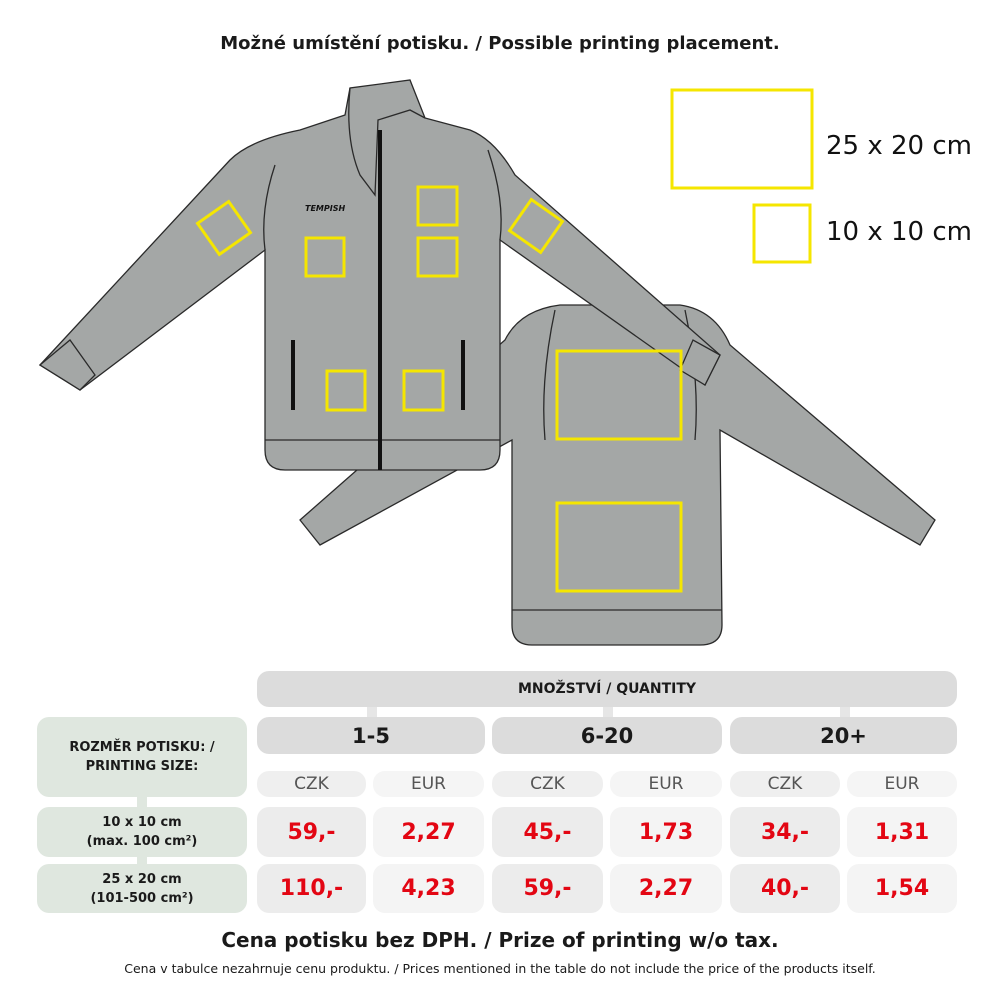 This screenshot has height=1000, width=1000. Describe the element at coordinates (142, 841) in the screenshot. I see `size-note: (max. 100 cm²)` at that location.